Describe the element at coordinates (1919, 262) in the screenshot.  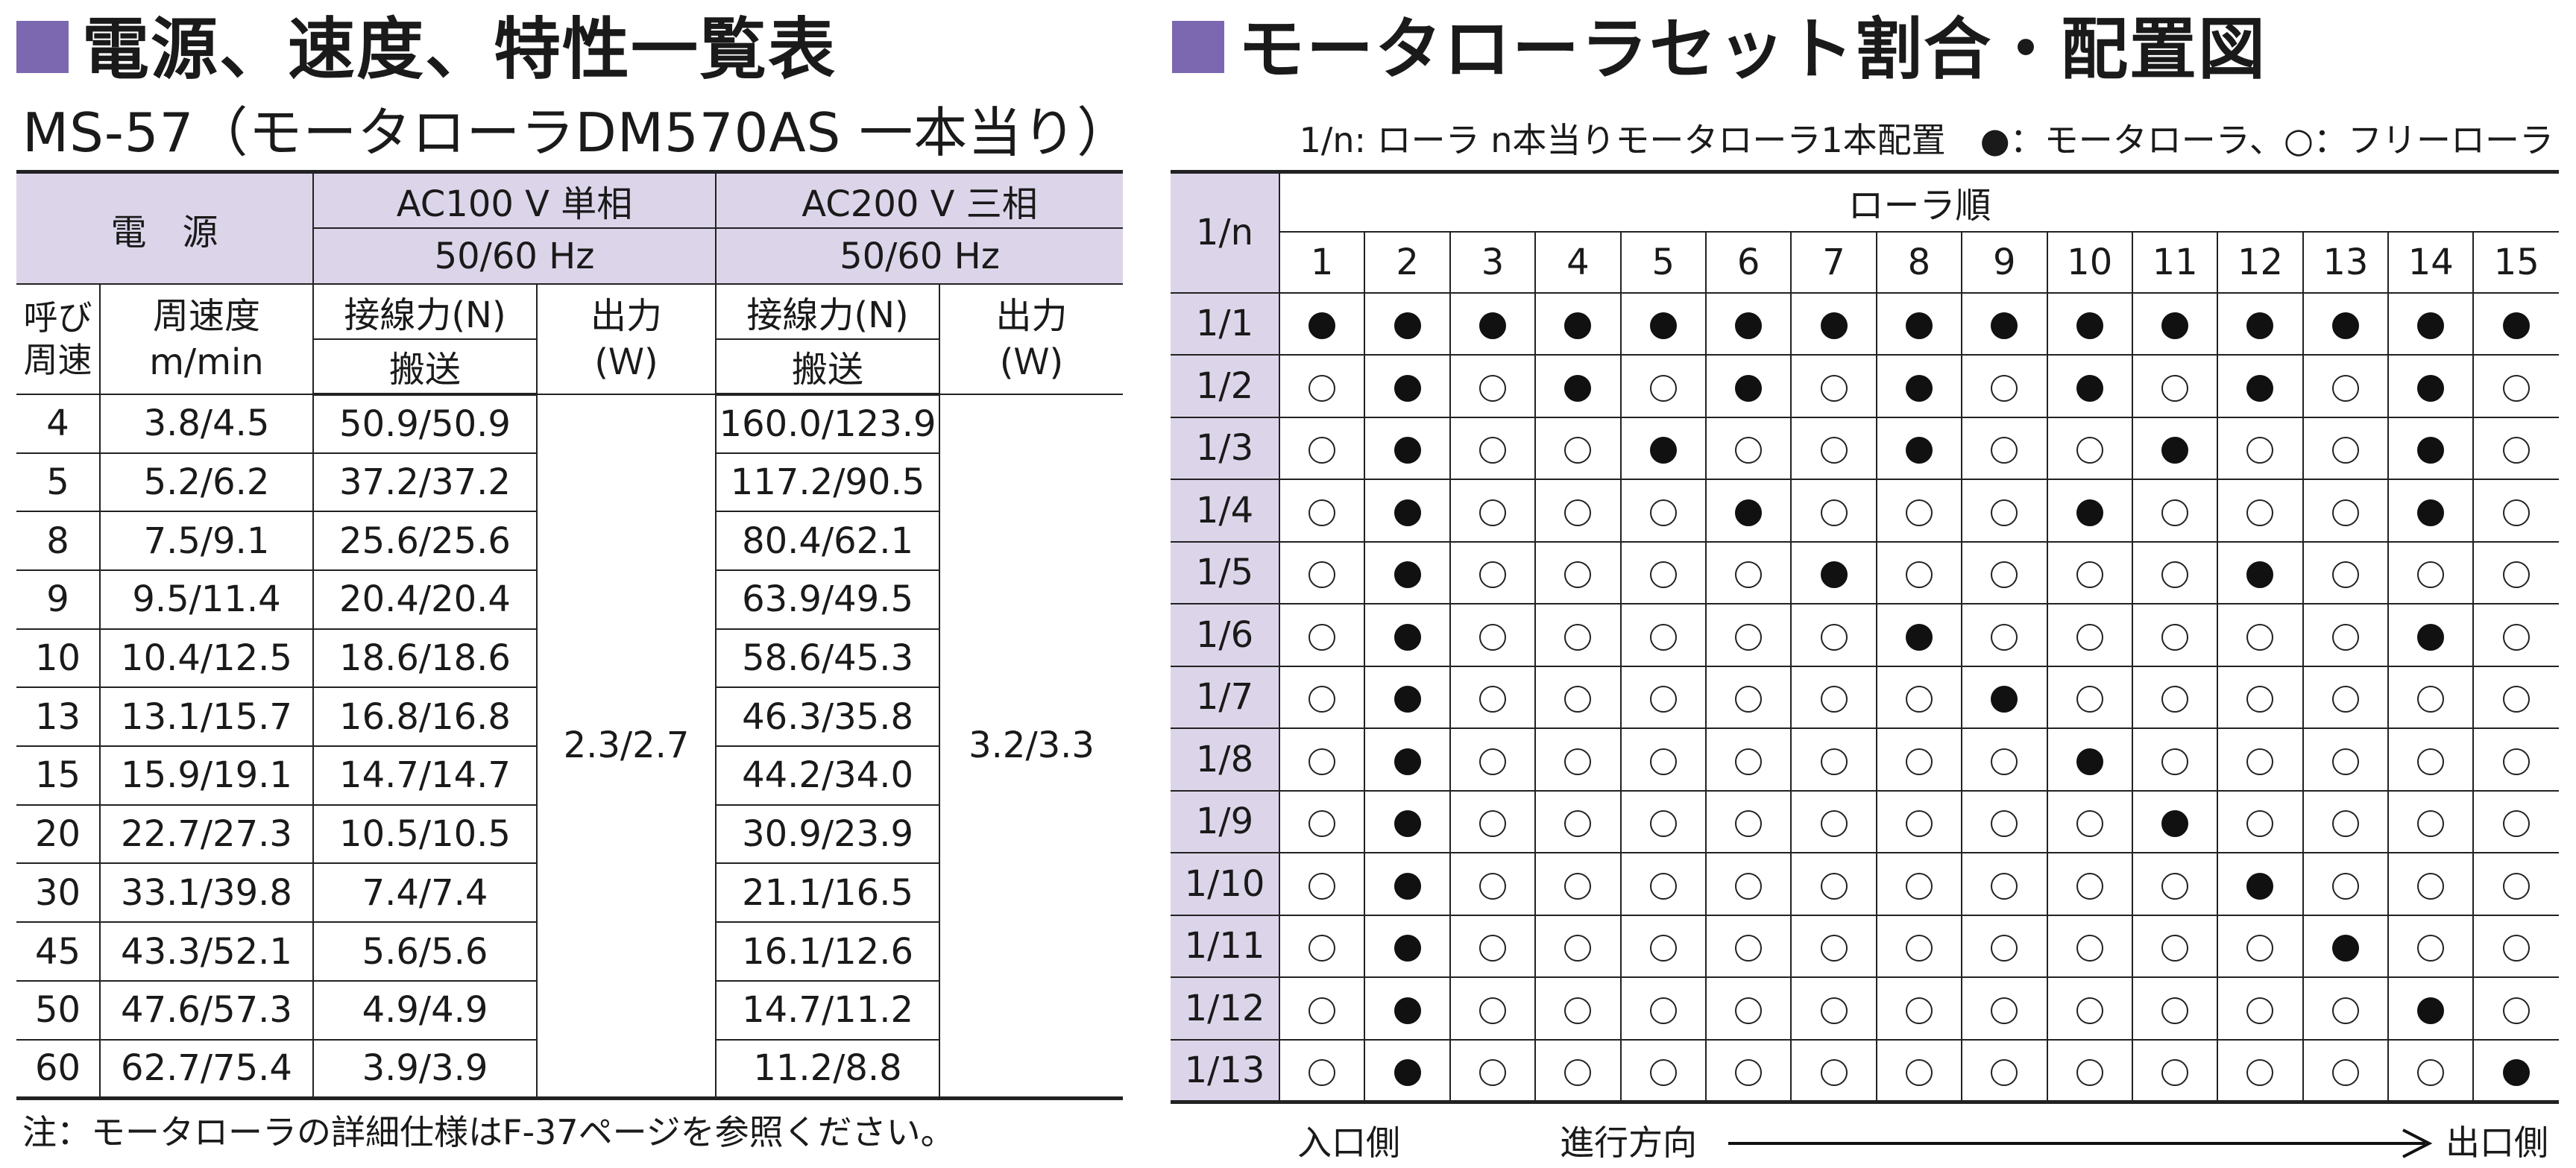
I see `roller-order-header: 8` at that location.